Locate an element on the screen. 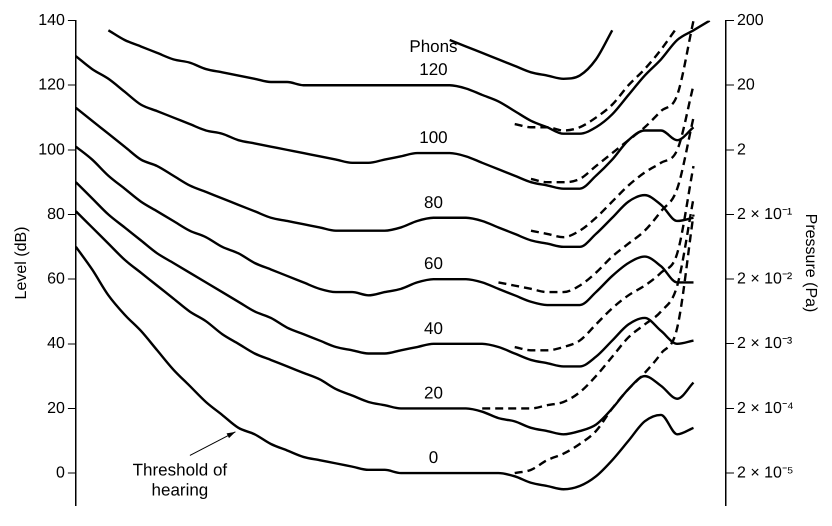  y-axis-title: Level (dB) is located at coordinates (21, 263).